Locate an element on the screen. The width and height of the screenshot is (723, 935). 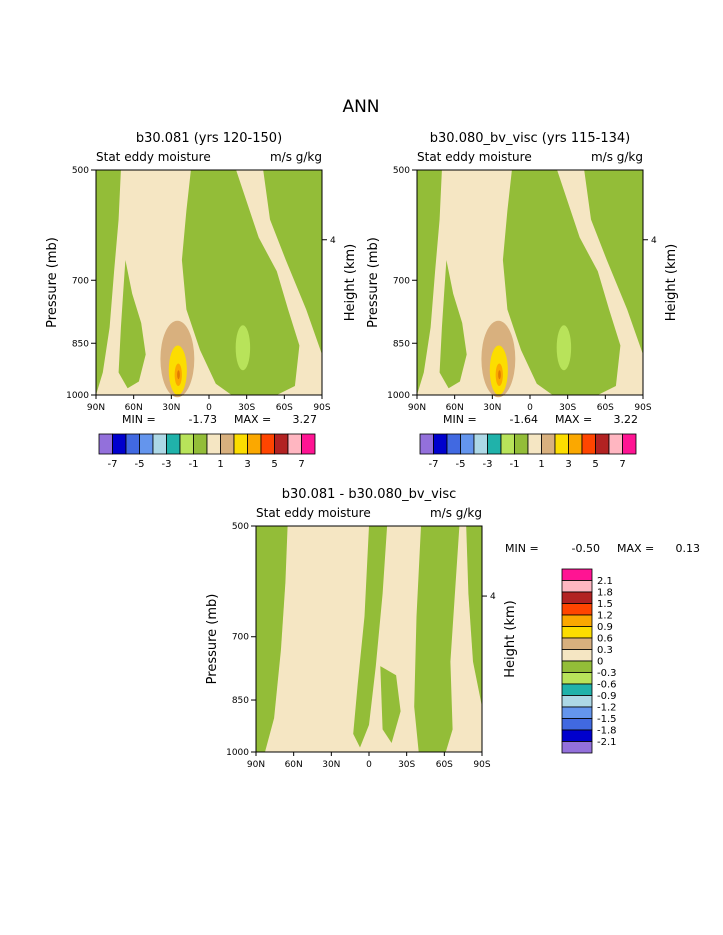
y-tick-label: 500 is located at coordinates (240, 527).